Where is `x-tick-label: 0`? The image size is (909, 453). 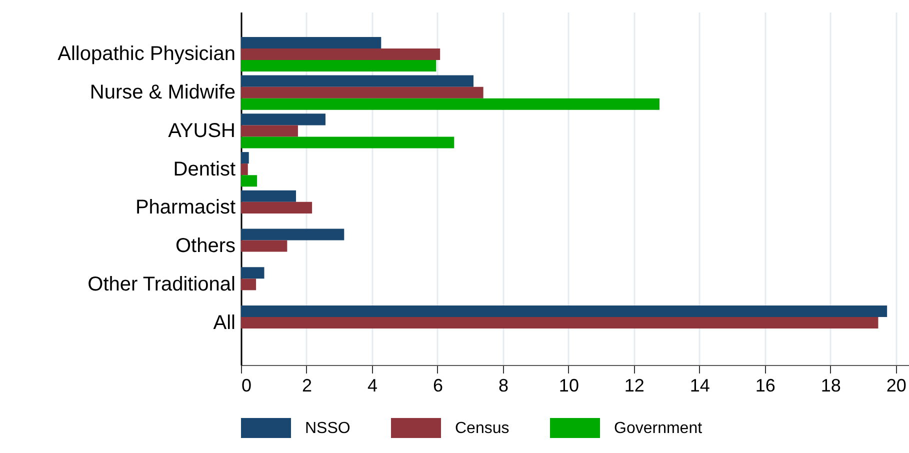 x-tick-label: 0 is located at coordinates (247, 386).